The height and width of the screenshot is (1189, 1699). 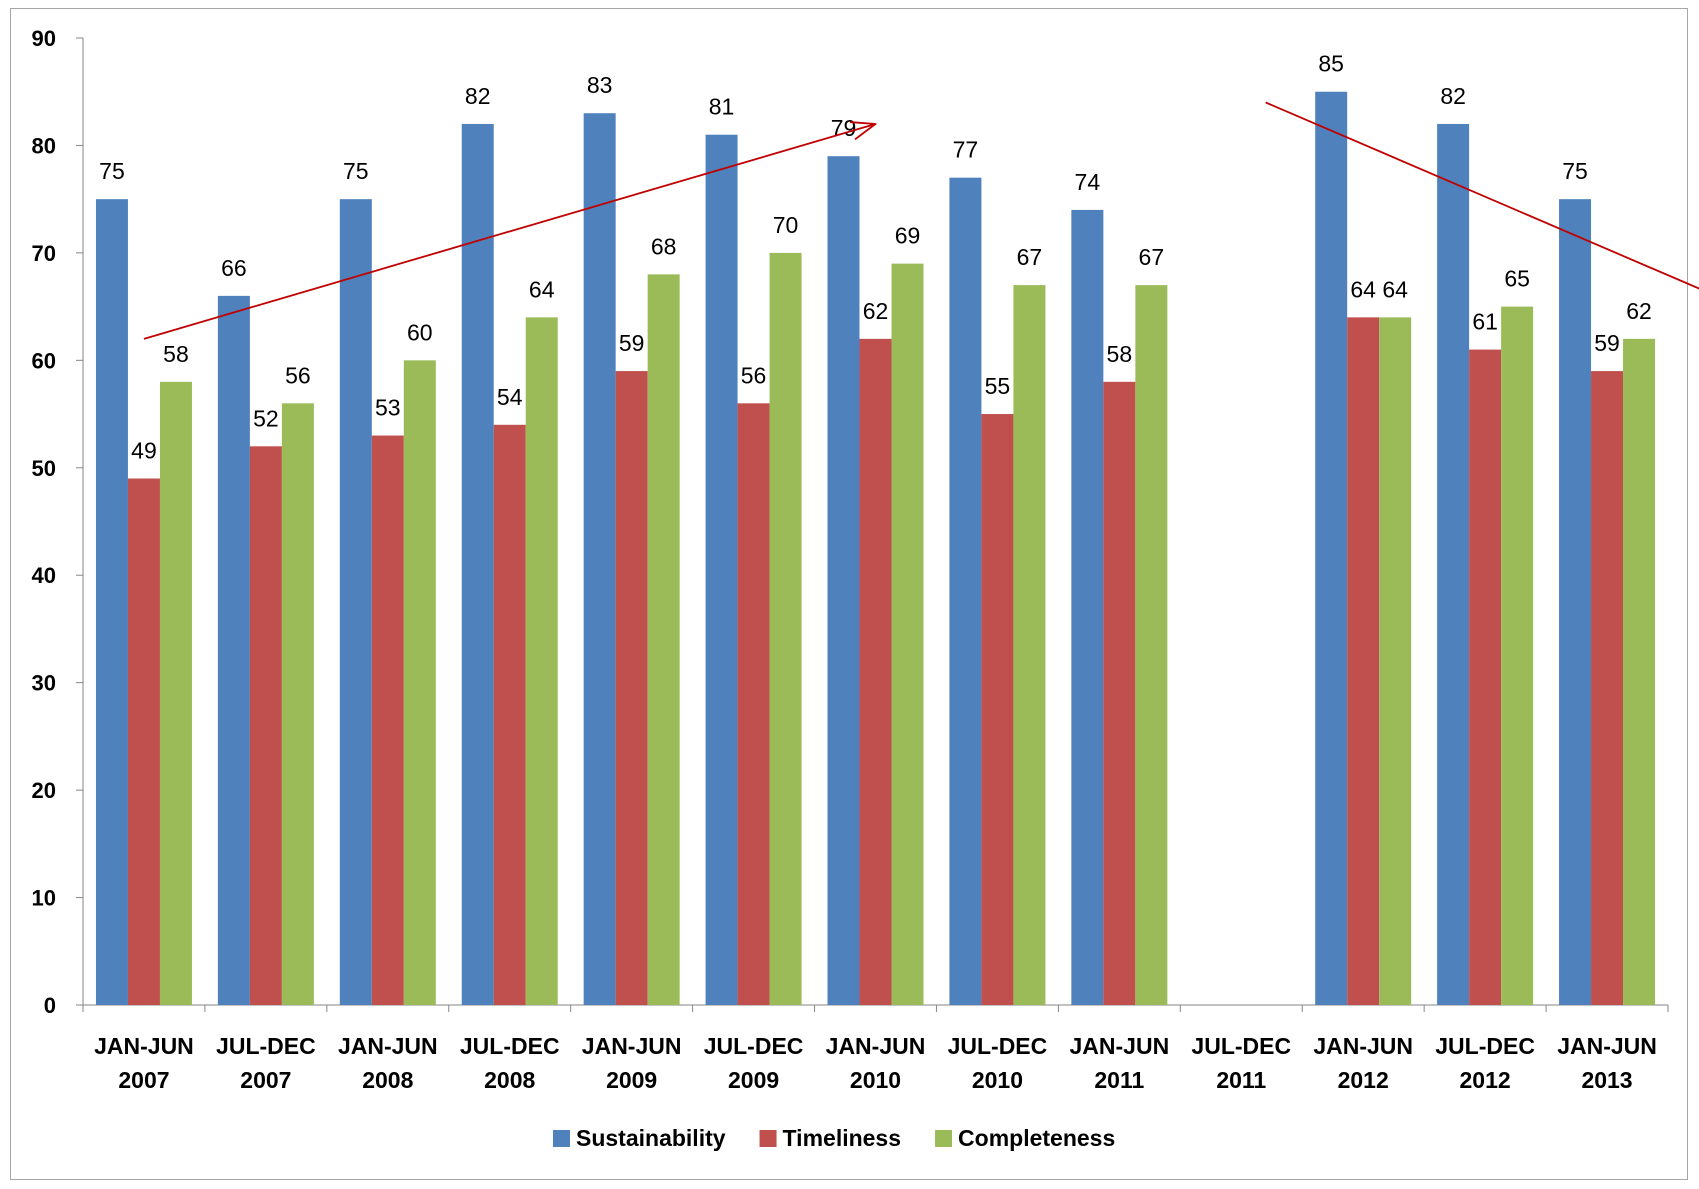 I want to click on y-tick-label: 90, so click(x=44, y=38).